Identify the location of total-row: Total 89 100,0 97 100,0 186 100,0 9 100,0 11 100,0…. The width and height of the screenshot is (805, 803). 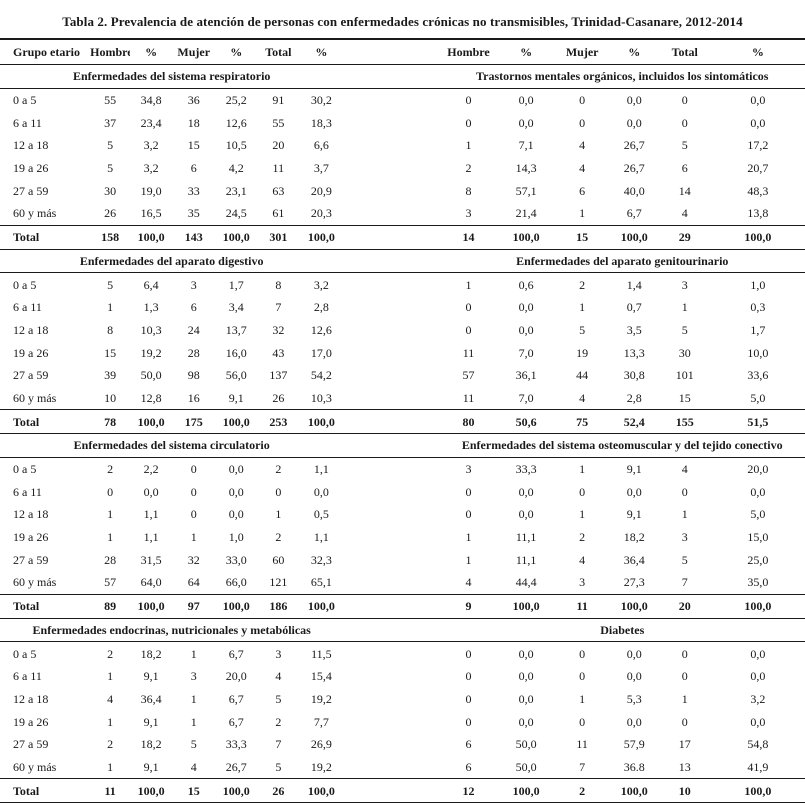
(402, 606).